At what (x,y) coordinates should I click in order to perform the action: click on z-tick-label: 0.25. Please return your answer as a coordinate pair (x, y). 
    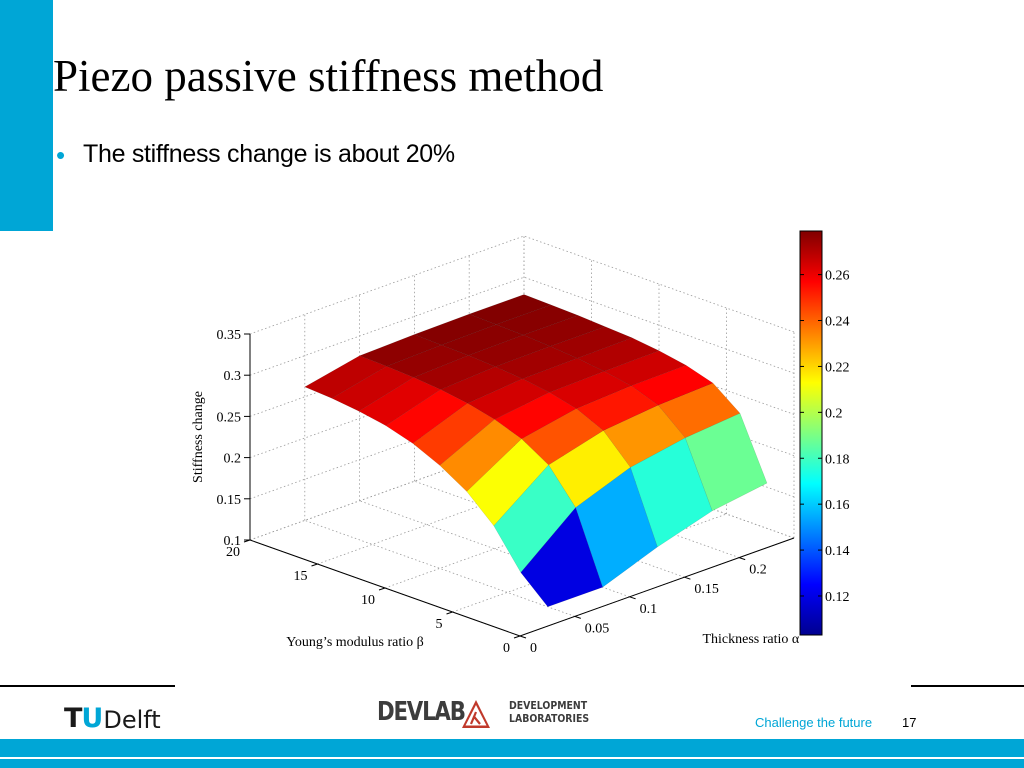
    Looking at the image, I should click on (229, 417).